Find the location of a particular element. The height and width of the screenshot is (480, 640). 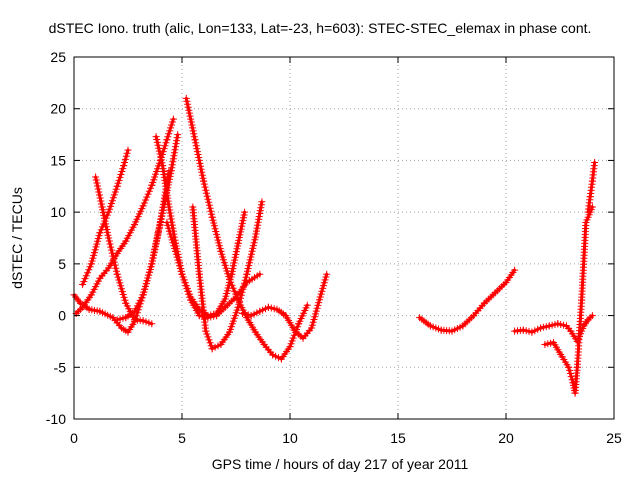

x-tick-label: 25 is located at coordinates (614, 438).